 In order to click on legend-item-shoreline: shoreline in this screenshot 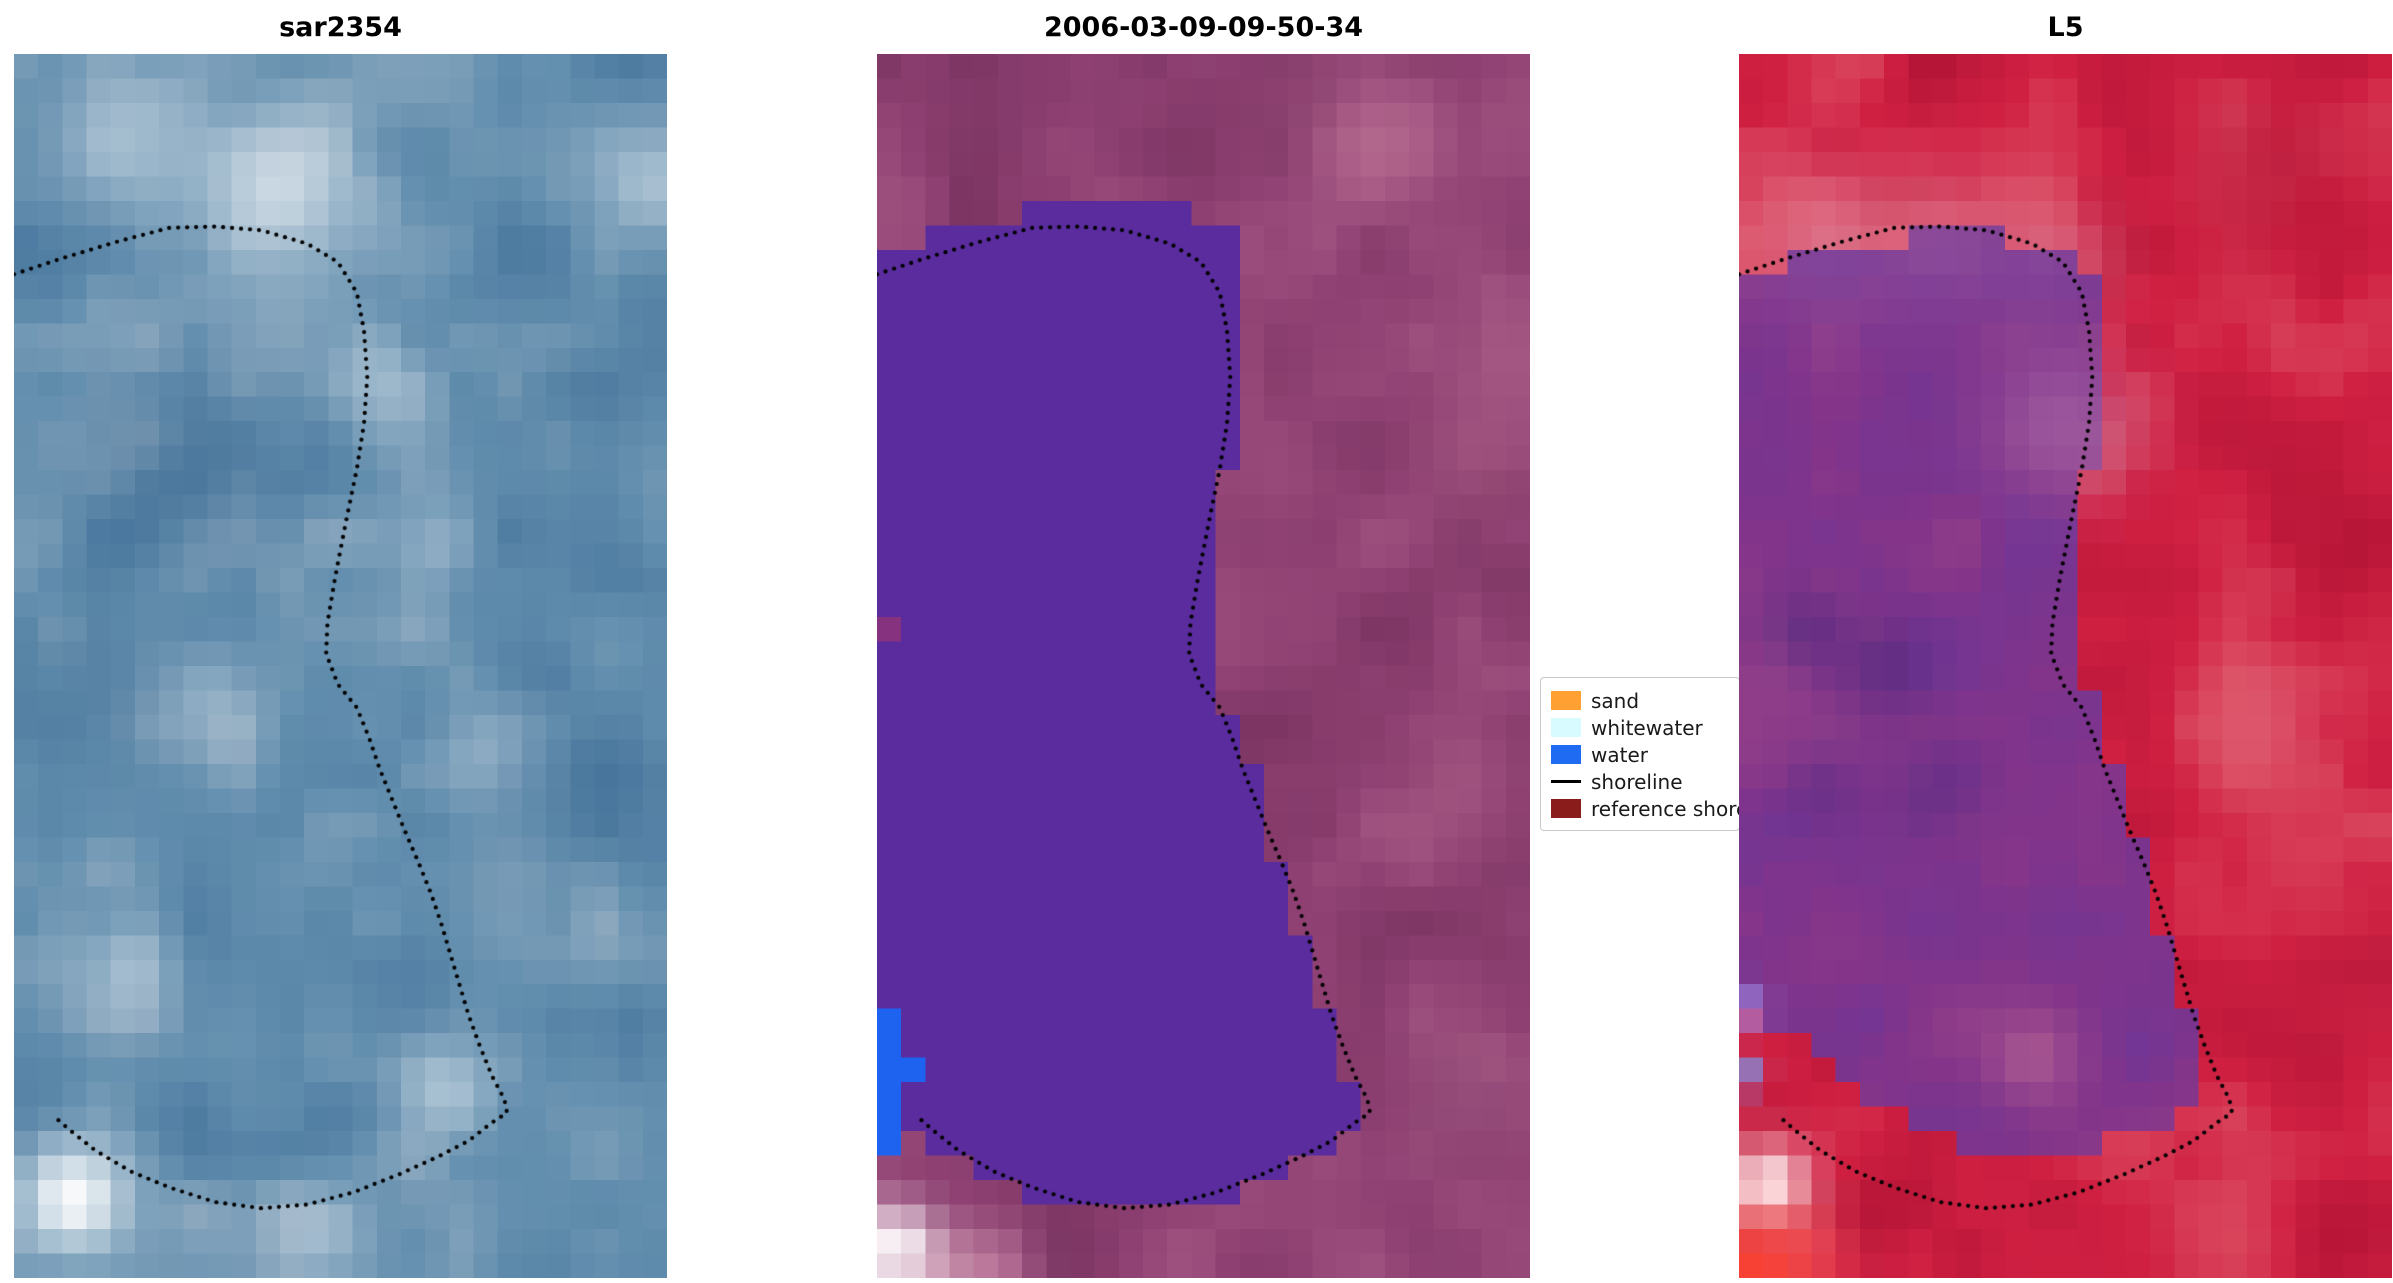, I will do `click(1645, 781)`.